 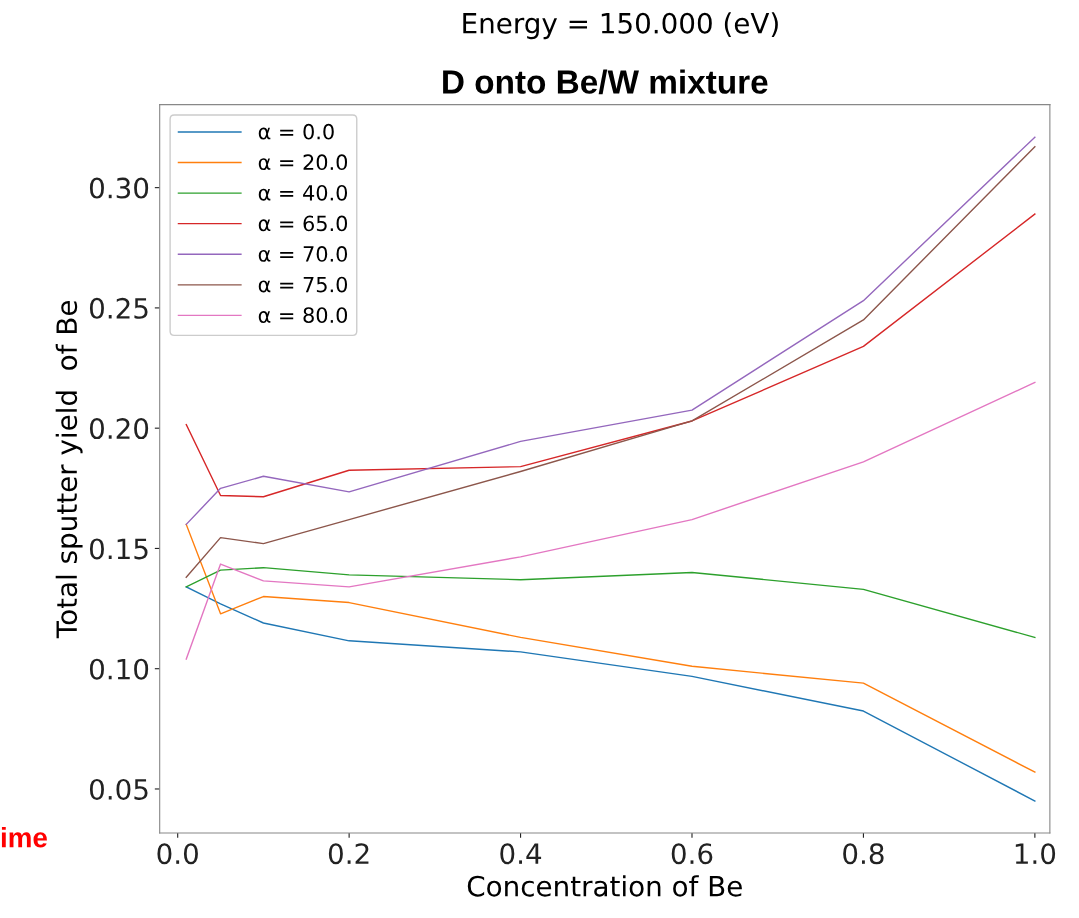 What do you see at coordinates (24, 837) in the screenshot?
I see `text: ime` at bounding box center [24, 837].